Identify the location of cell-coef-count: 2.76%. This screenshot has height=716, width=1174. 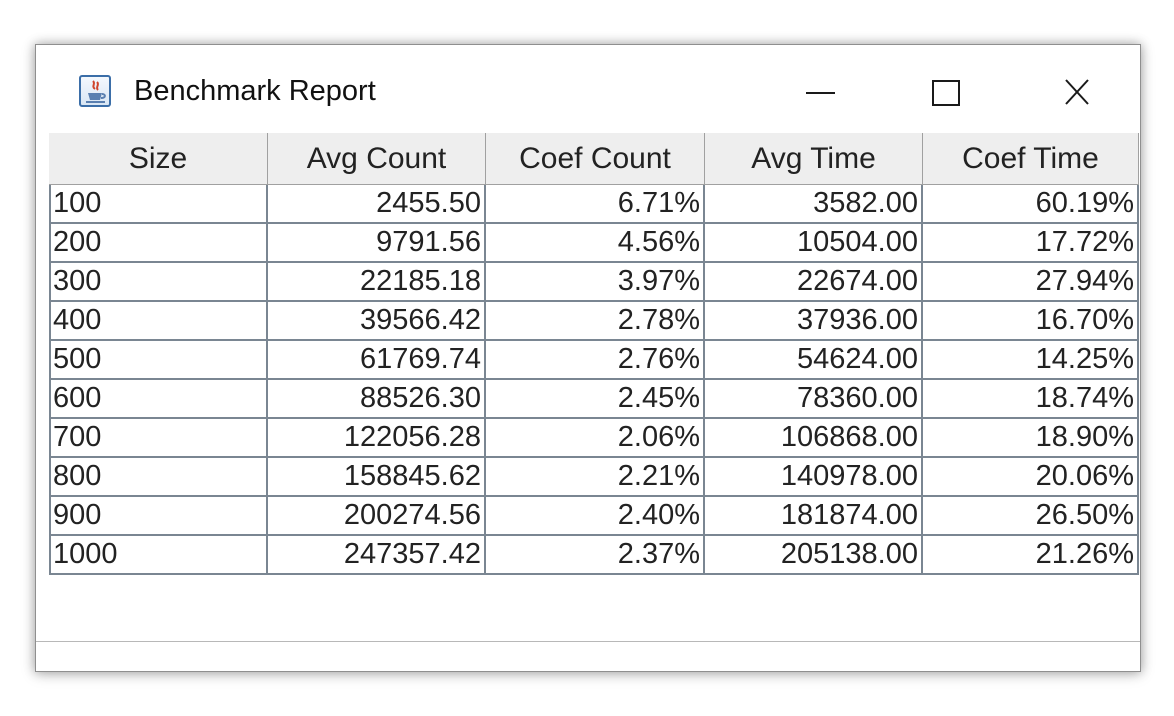
(595, 360).